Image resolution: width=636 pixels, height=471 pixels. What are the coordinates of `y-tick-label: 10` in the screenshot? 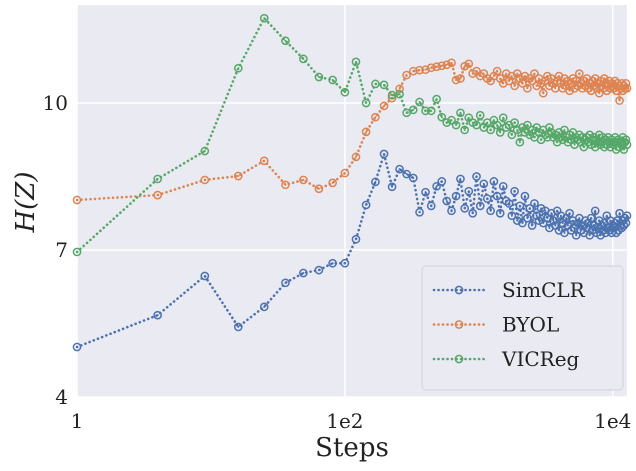 It's located at (55, 103).